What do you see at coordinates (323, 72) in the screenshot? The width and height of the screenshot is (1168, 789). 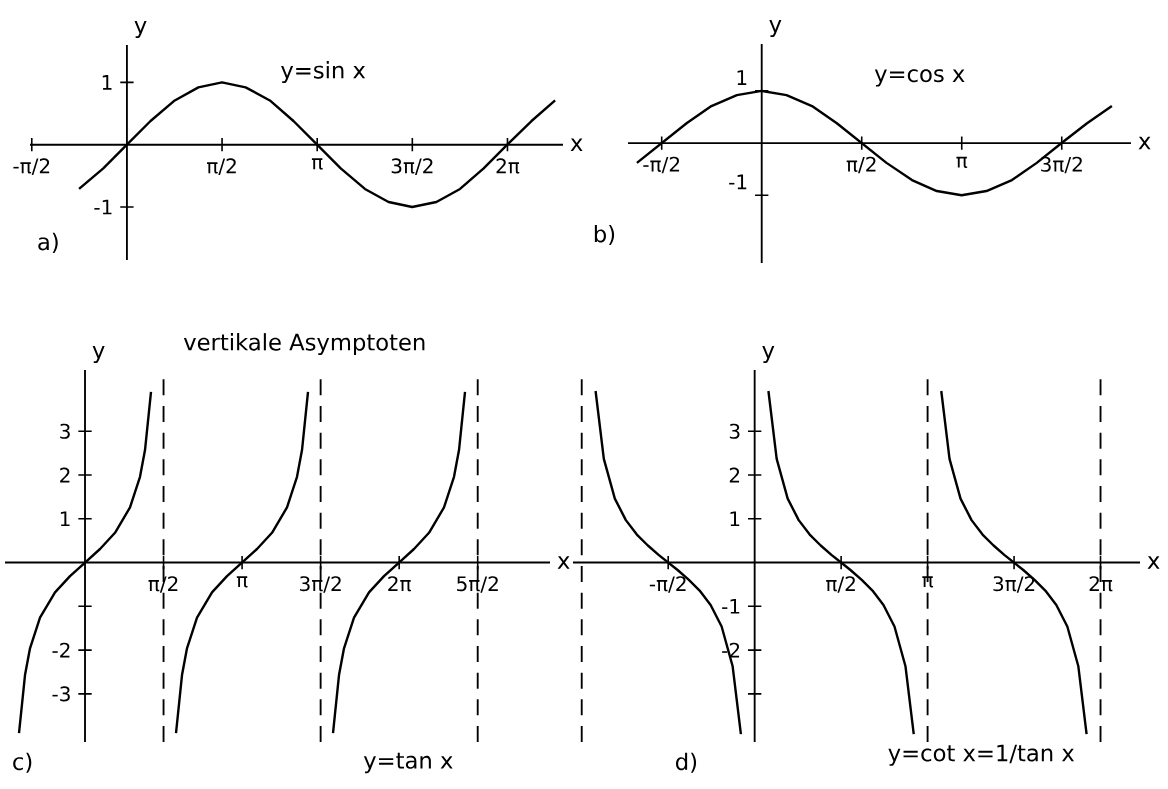 I see `text: y=sin x` at bounding box center [323, 72].